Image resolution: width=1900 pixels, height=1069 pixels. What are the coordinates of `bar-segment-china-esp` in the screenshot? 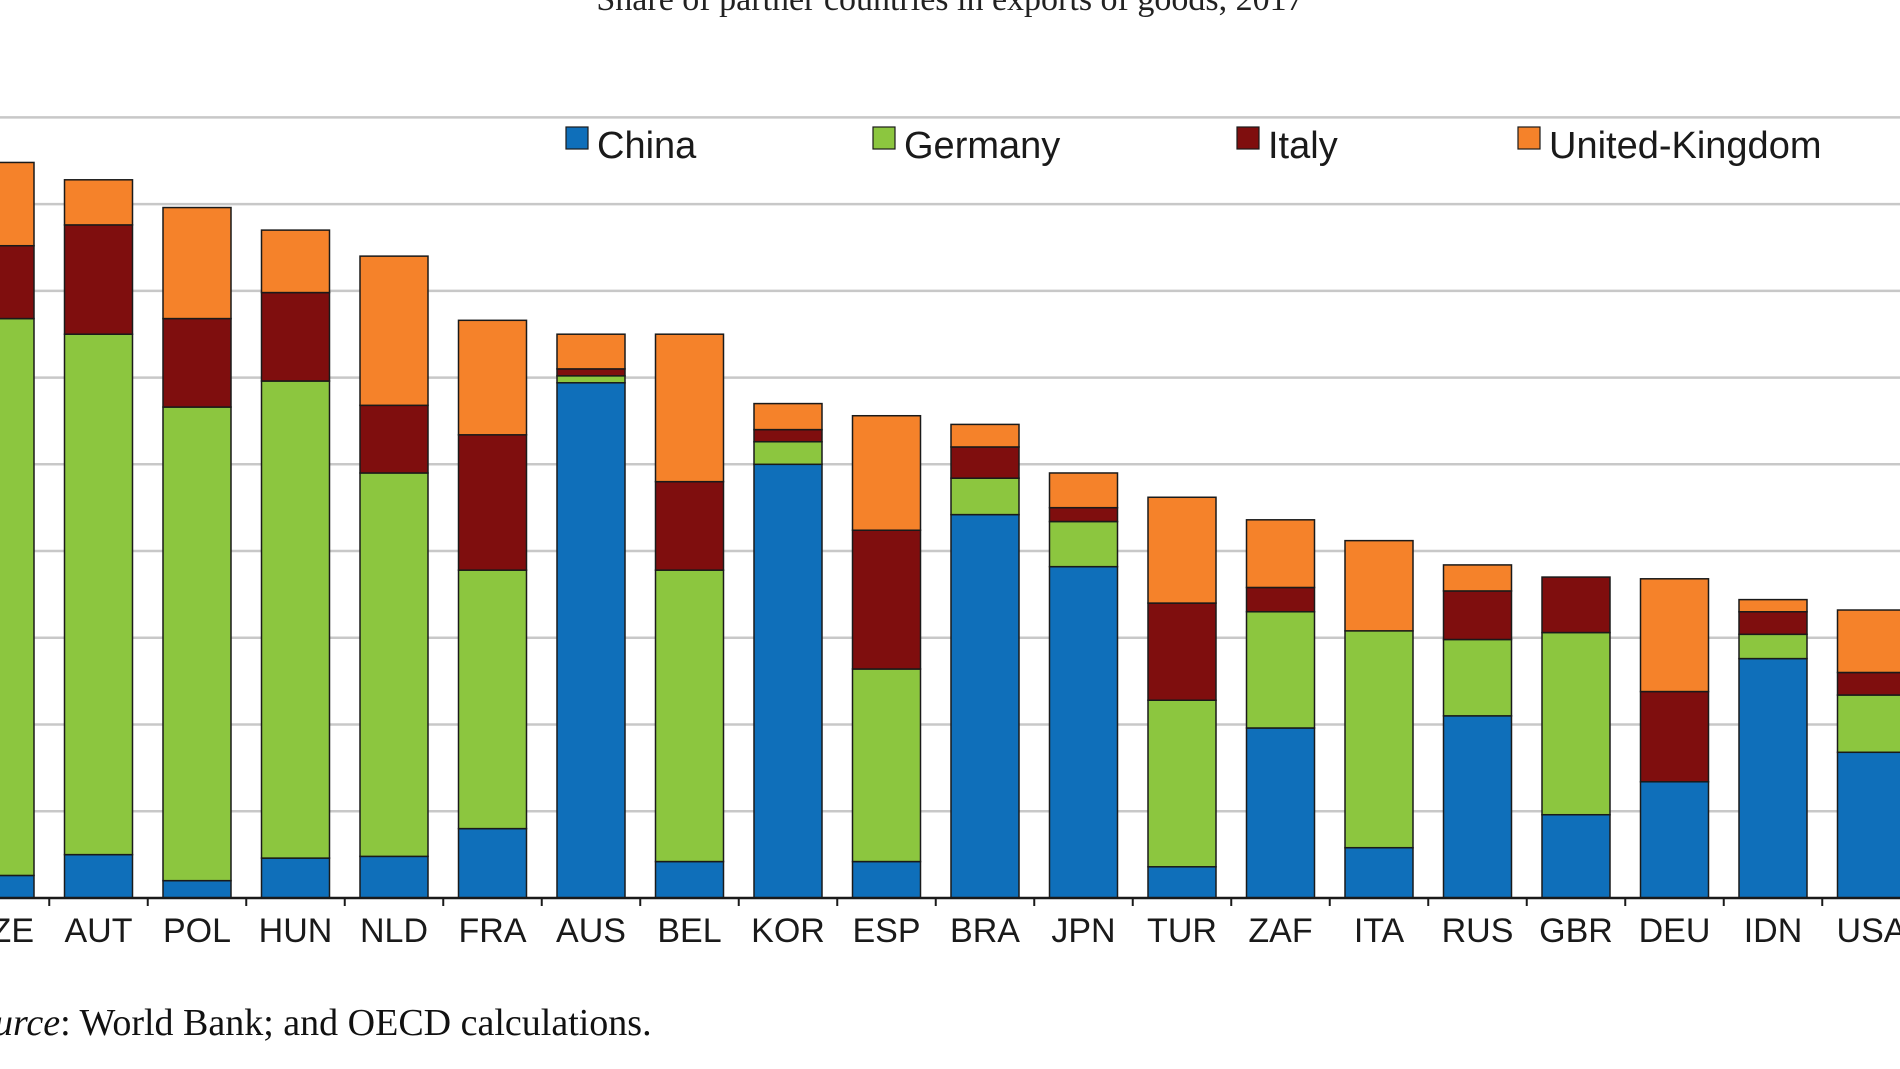 It's located at (886, 879).